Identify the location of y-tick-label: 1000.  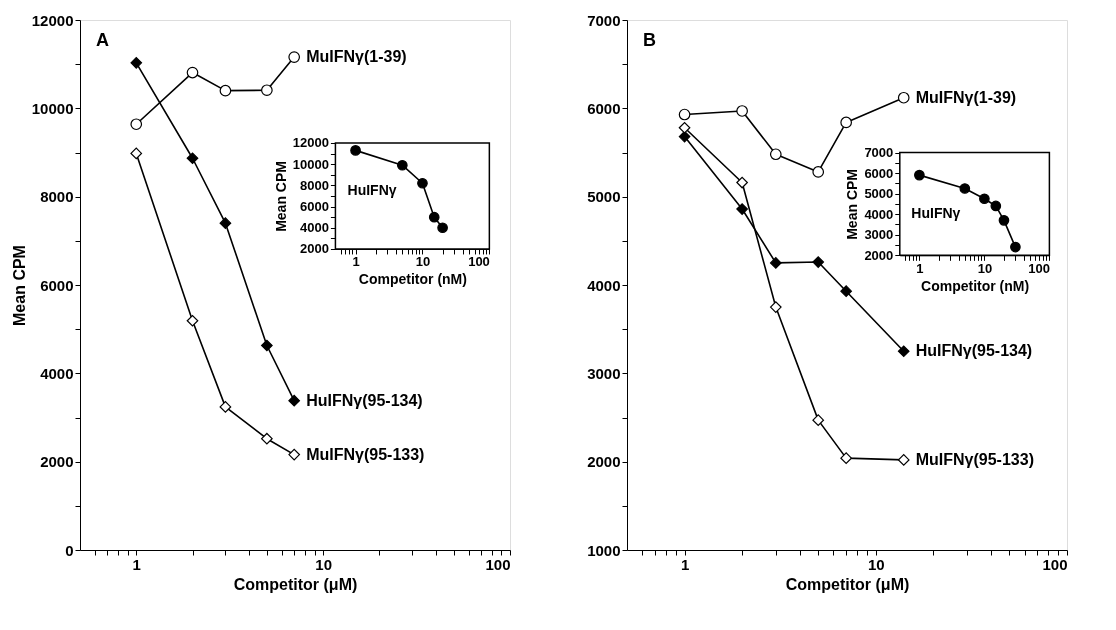
(604, 550).